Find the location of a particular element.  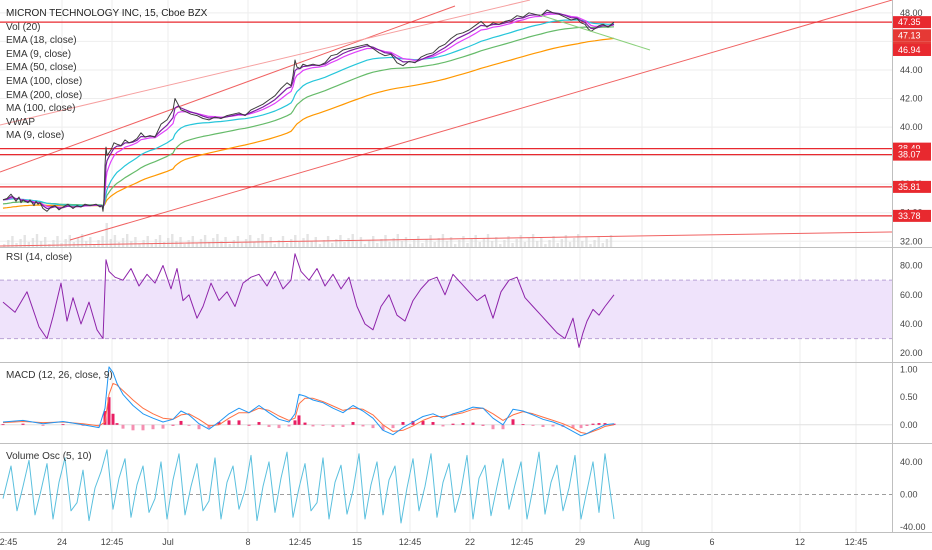

rsi-axis-tick-0: 20.00 is located at coordinates (911, 353).